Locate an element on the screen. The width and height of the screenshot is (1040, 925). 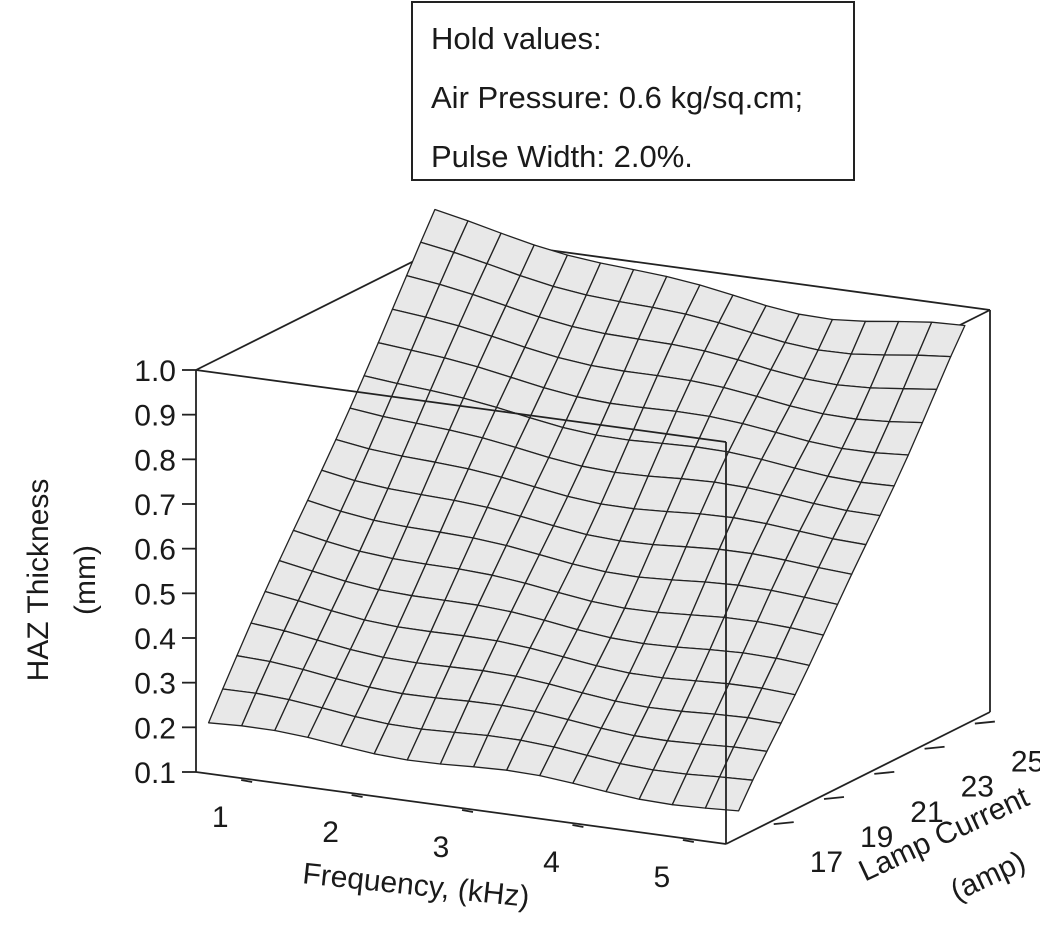
hold-values-title: Hold values: is located at coordinates (516, 38).